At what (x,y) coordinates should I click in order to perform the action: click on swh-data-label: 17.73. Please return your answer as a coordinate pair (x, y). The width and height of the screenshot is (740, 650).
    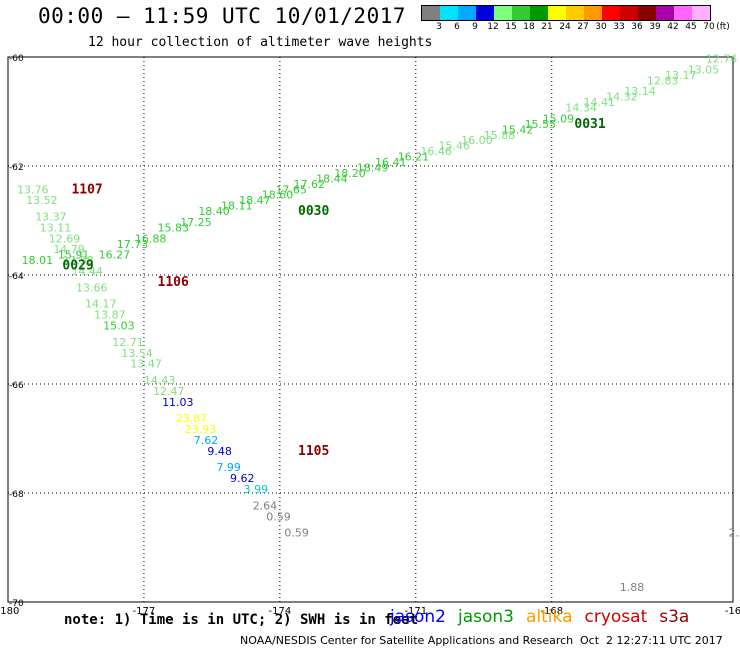
    Looking at the image, I should click on (133, 244).